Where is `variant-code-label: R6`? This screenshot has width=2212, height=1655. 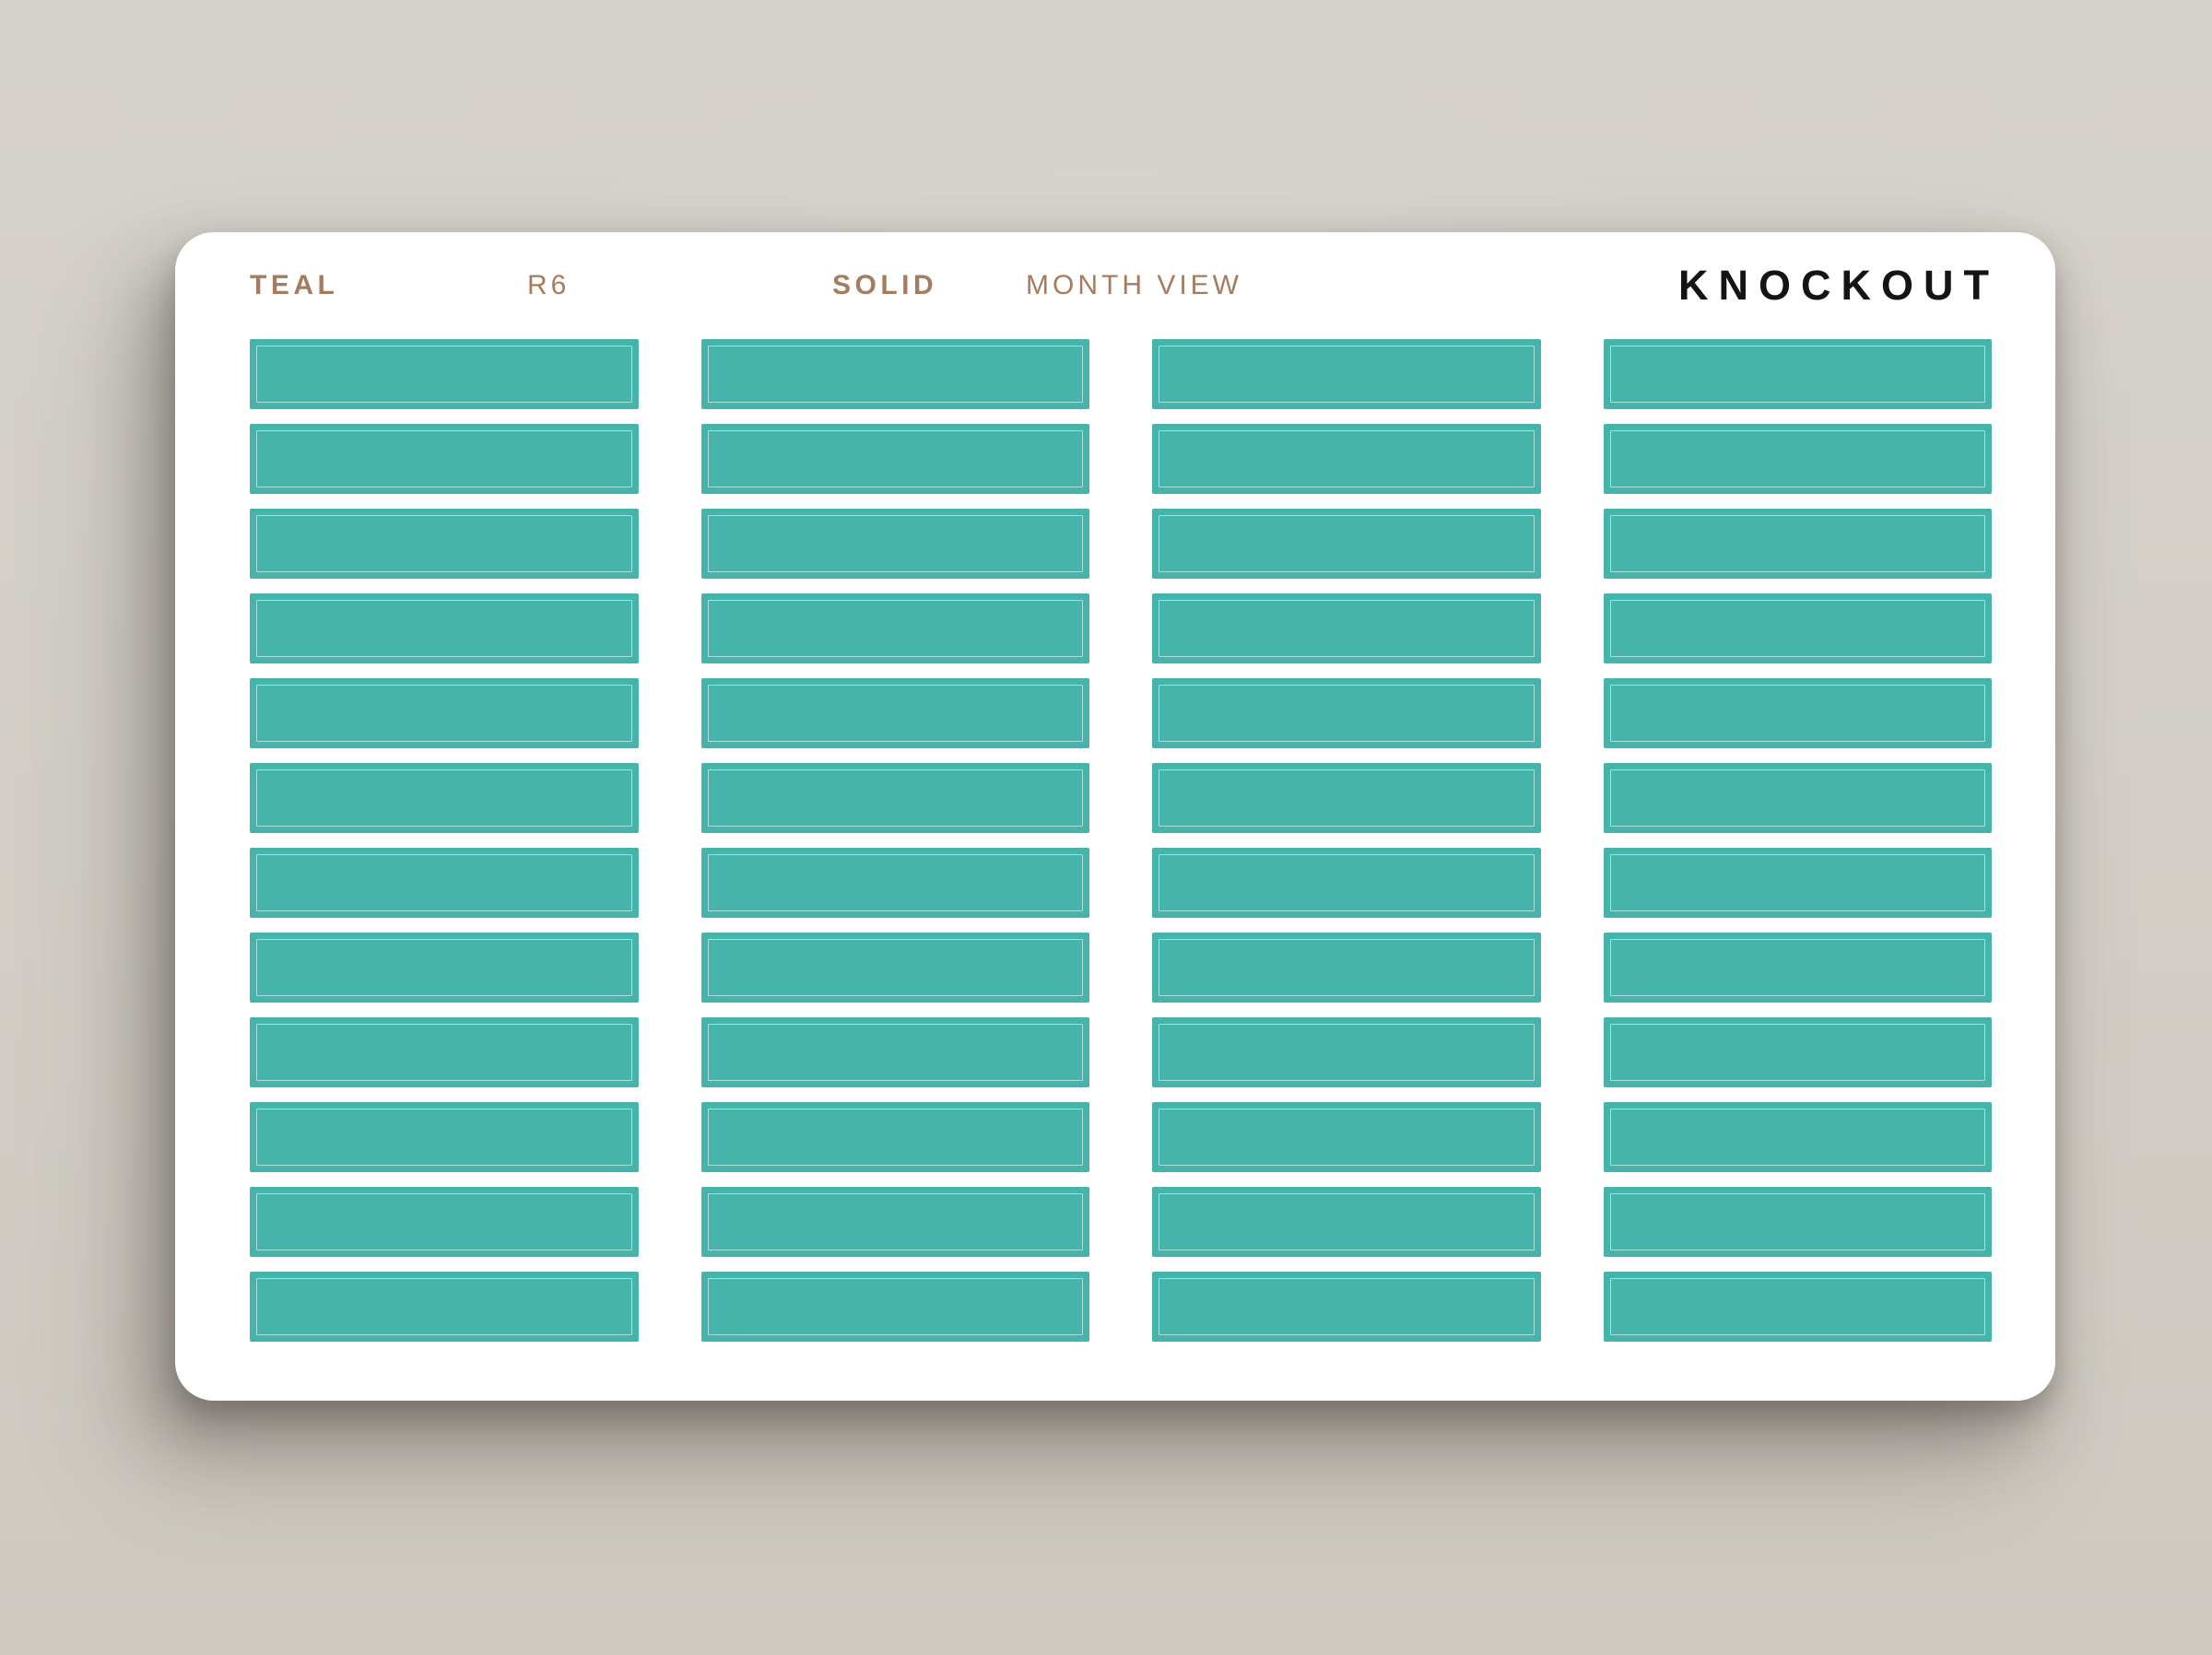
variant-code-label: R6 is located at coordinates (549, 285).